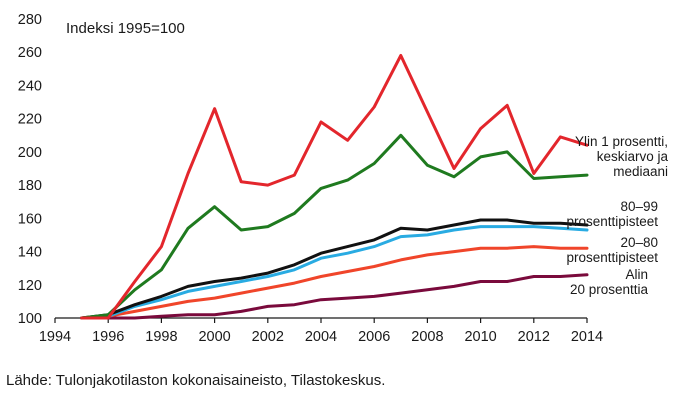 This screenshot has height=401, width=696. What do you see at coordinates (633, 156) in the screenshot?
I see `series-label-line: keskiarvo ja` at bounding box center [633, 156].